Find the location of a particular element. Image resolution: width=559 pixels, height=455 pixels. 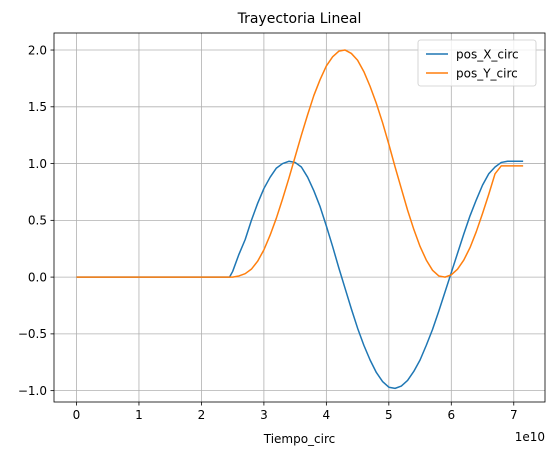

y-tick-label: 1.0 is located at coordinates (37, 164).